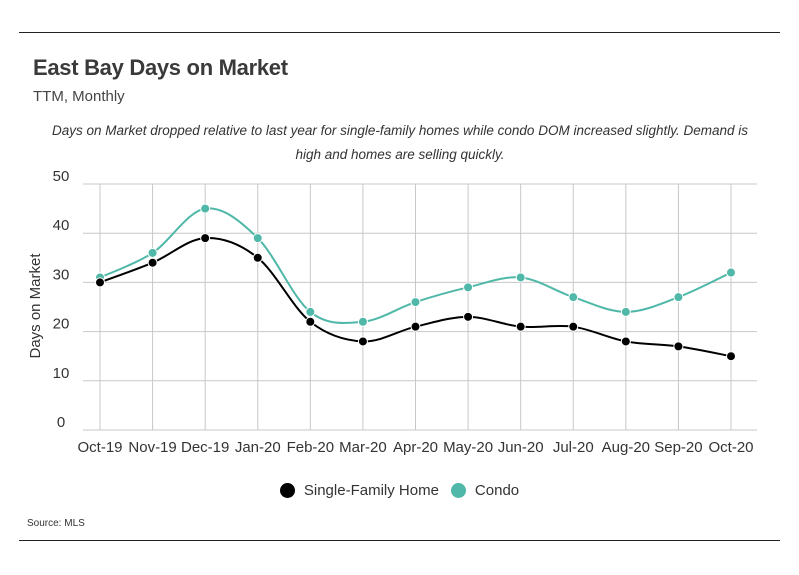 This screenshot has width=799, height=575. I want to click on x-tick-label: Dec-19, so click(205, 447).